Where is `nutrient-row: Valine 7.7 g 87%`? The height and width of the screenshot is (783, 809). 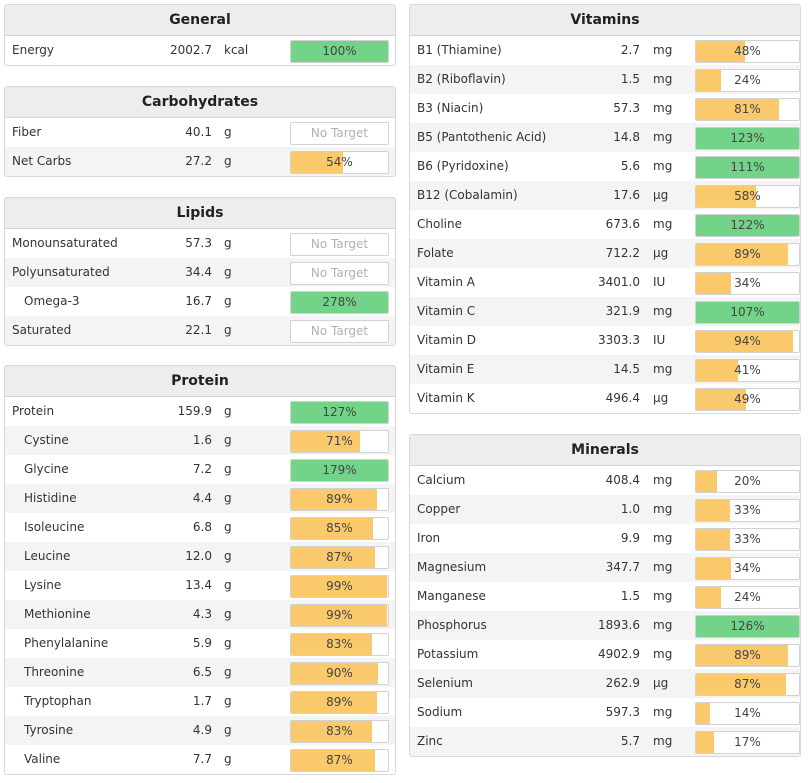
nutrient-row: Valine 7.7 g 87% is located at coordinates (200, 759).